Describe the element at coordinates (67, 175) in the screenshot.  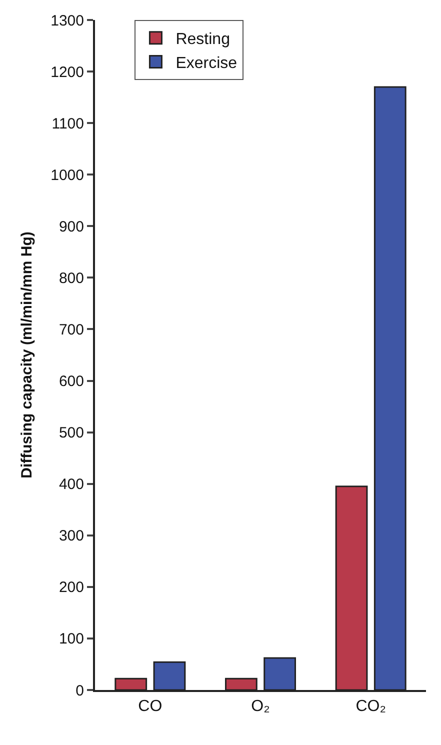
I see `y-tick-label: 1000` at that location.